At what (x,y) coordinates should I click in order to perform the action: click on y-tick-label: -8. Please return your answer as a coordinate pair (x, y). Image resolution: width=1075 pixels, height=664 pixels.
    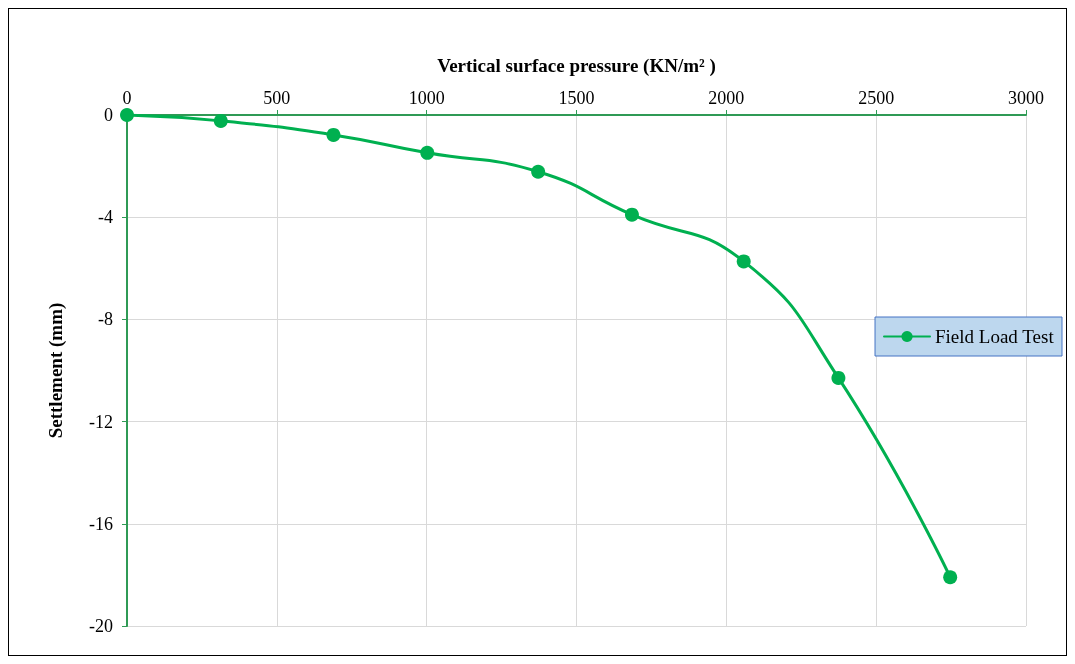
    Looking at the image, I should click on (105, 319).